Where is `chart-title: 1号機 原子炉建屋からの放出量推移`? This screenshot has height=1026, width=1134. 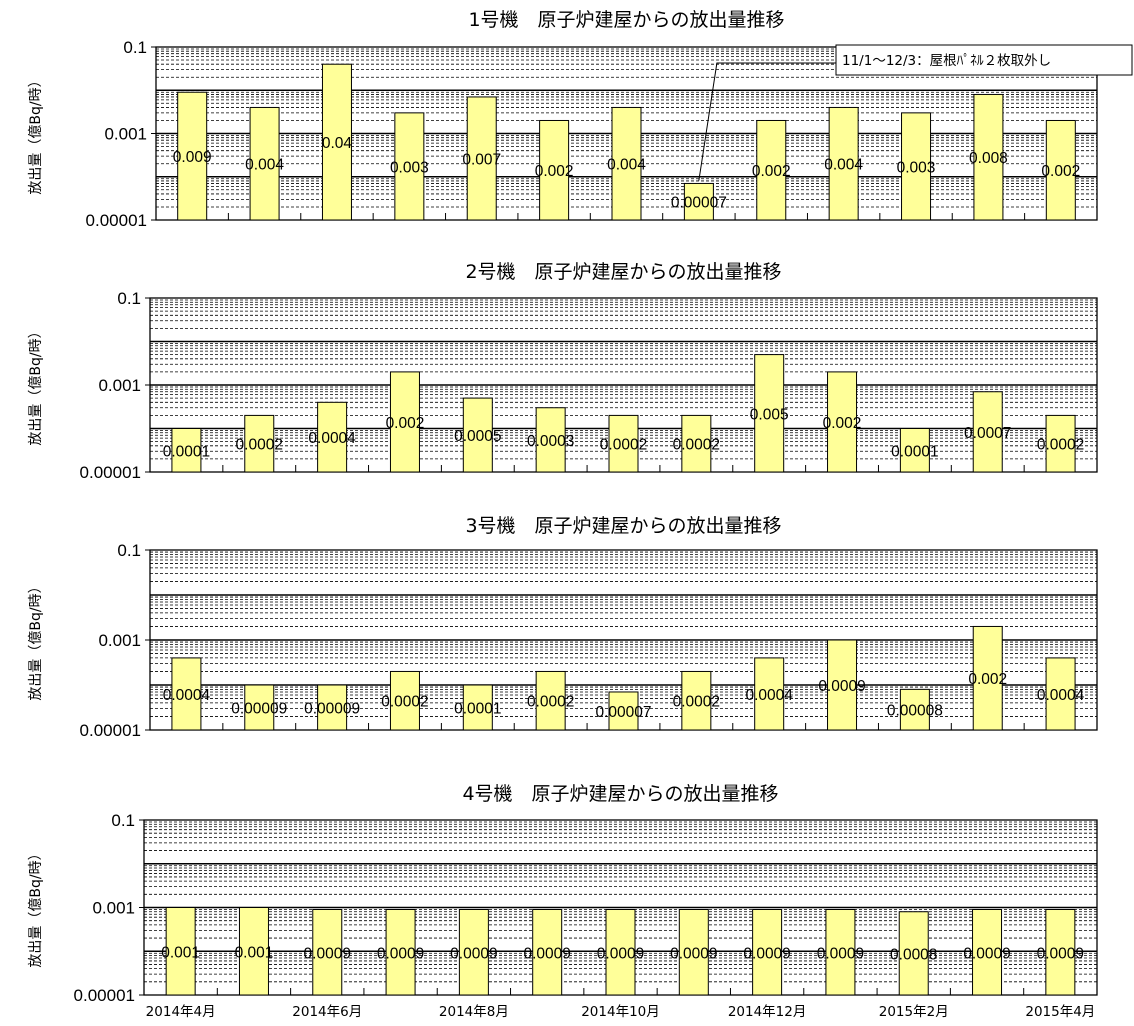 chart-title: 1号機 原子炉建屋からの放出量推移 is located at coordinates (626, 20).